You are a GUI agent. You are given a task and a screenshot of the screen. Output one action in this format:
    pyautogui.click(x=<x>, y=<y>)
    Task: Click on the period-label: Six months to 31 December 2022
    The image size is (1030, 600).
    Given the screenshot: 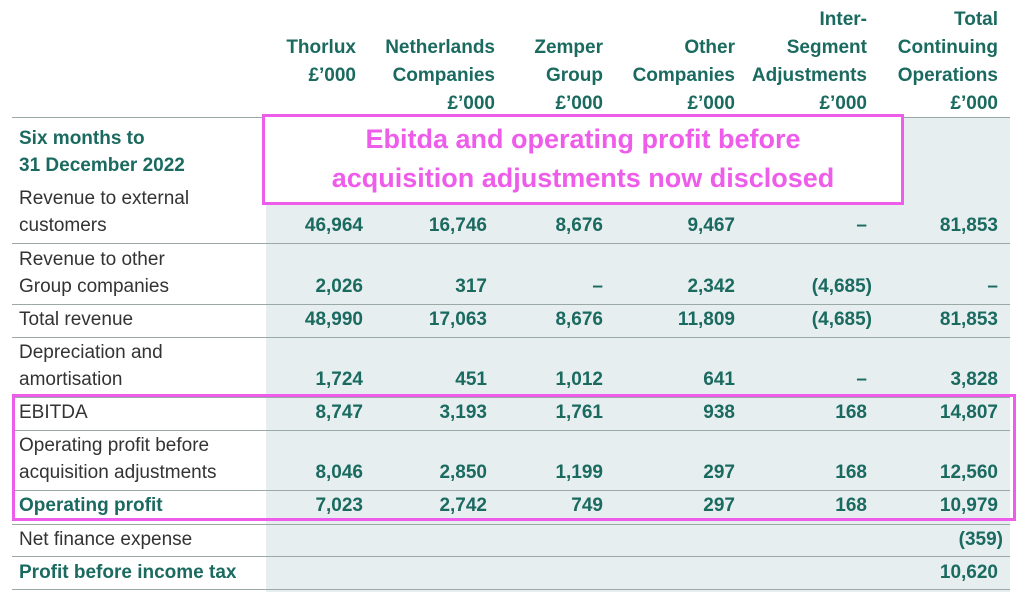 What is the action you would take?
    pyautogui.click(x=102, y=152)
    